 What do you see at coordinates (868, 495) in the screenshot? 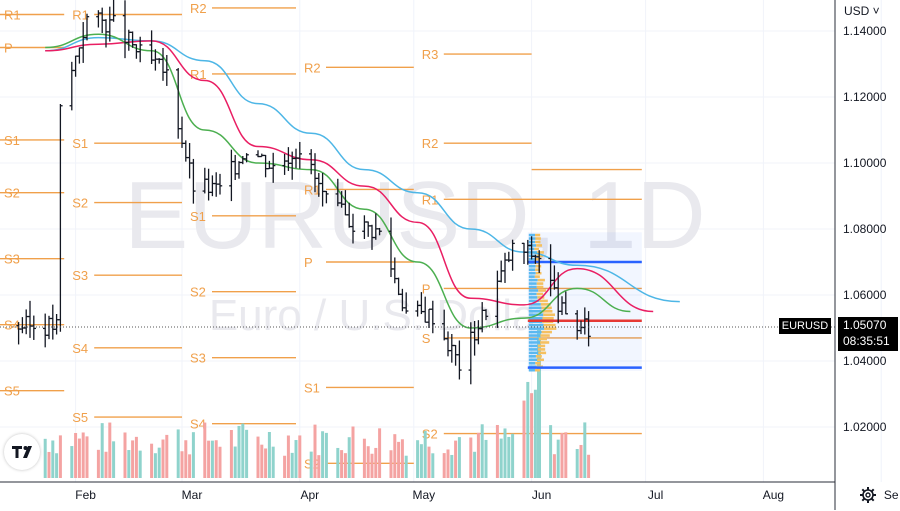
I see `gear-icon` at bounding box center [868, 495].